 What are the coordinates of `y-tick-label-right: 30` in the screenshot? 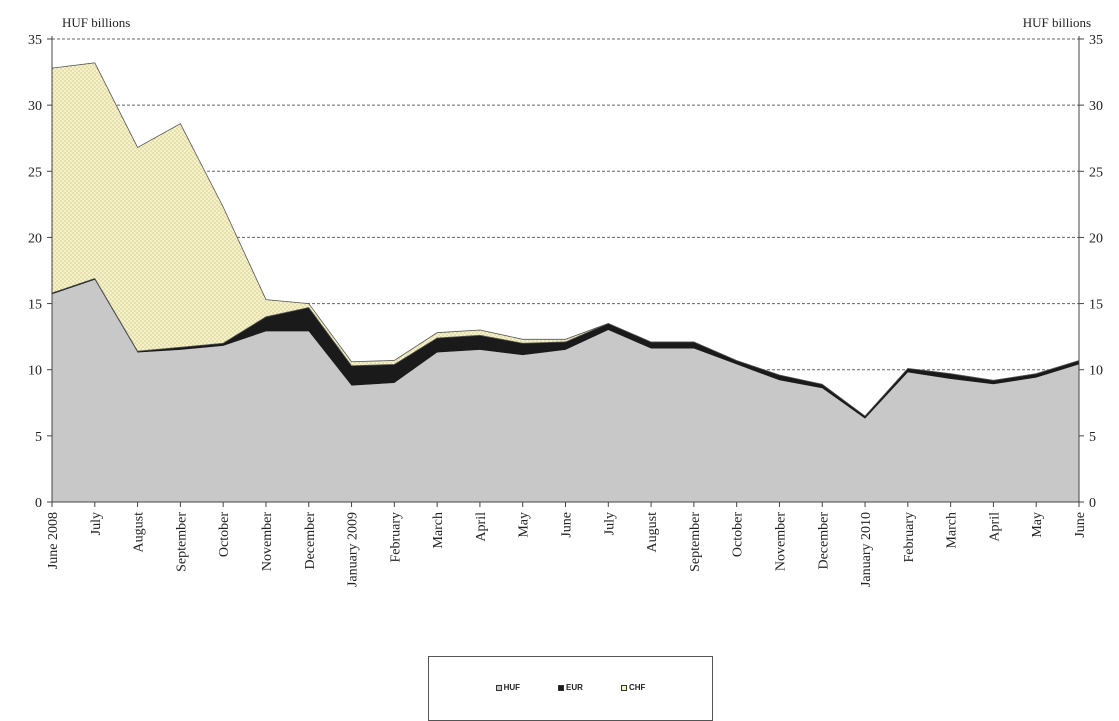 It's located at (1096, 106).